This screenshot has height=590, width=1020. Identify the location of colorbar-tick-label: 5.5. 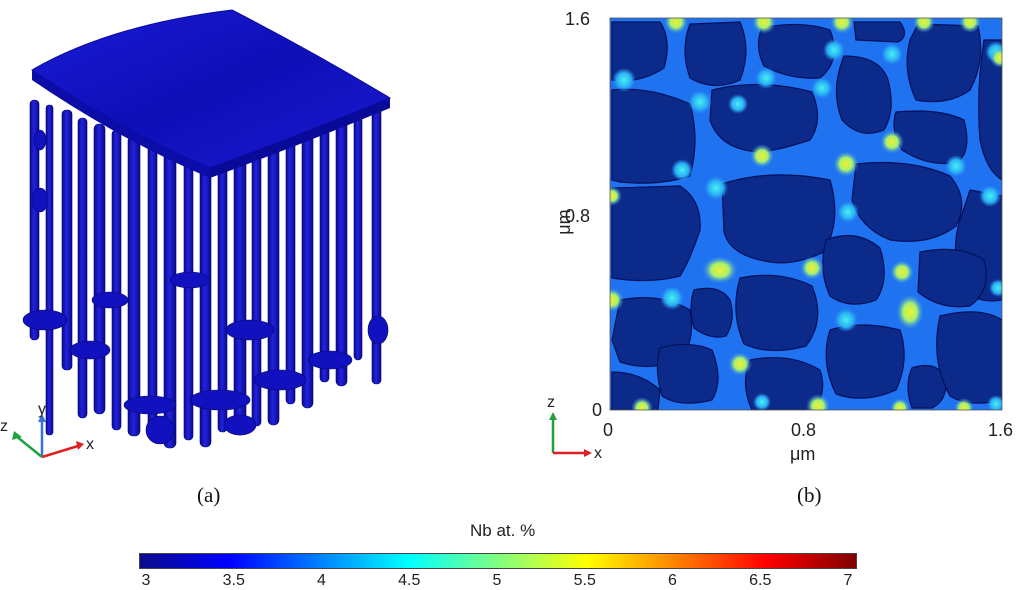
(584, 580).